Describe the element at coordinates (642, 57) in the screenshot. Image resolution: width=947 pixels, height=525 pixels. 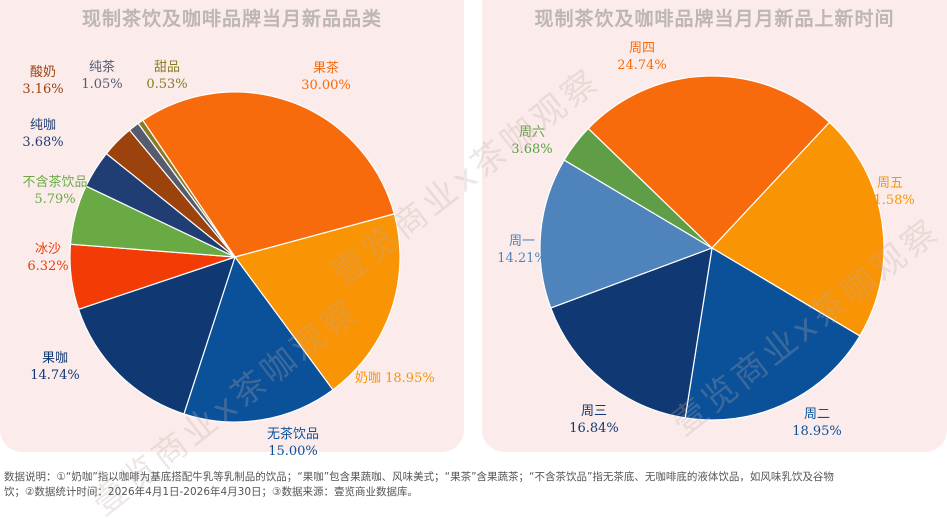
I see `slice-label-周四: 周四 24.74%` at that location.